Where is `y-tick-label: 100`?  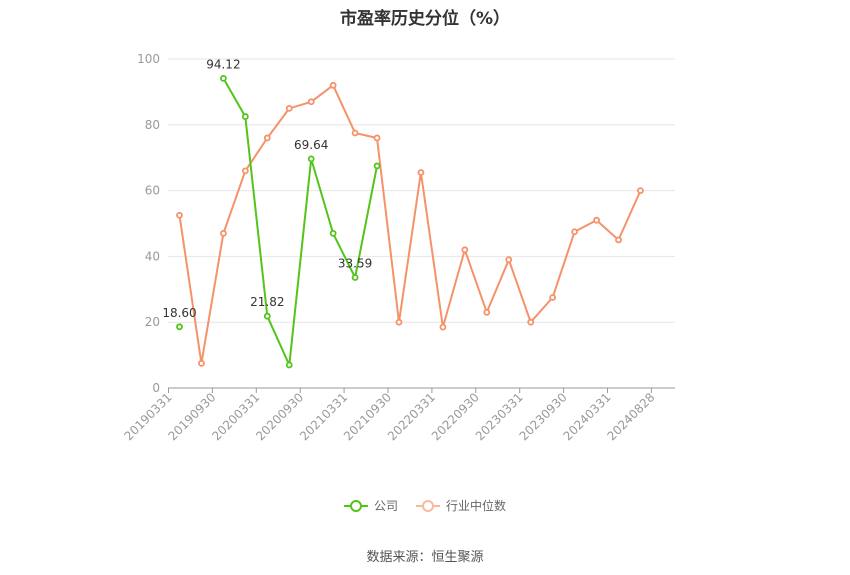
y-tick-label: 100 is located at coordinates (148, 59).